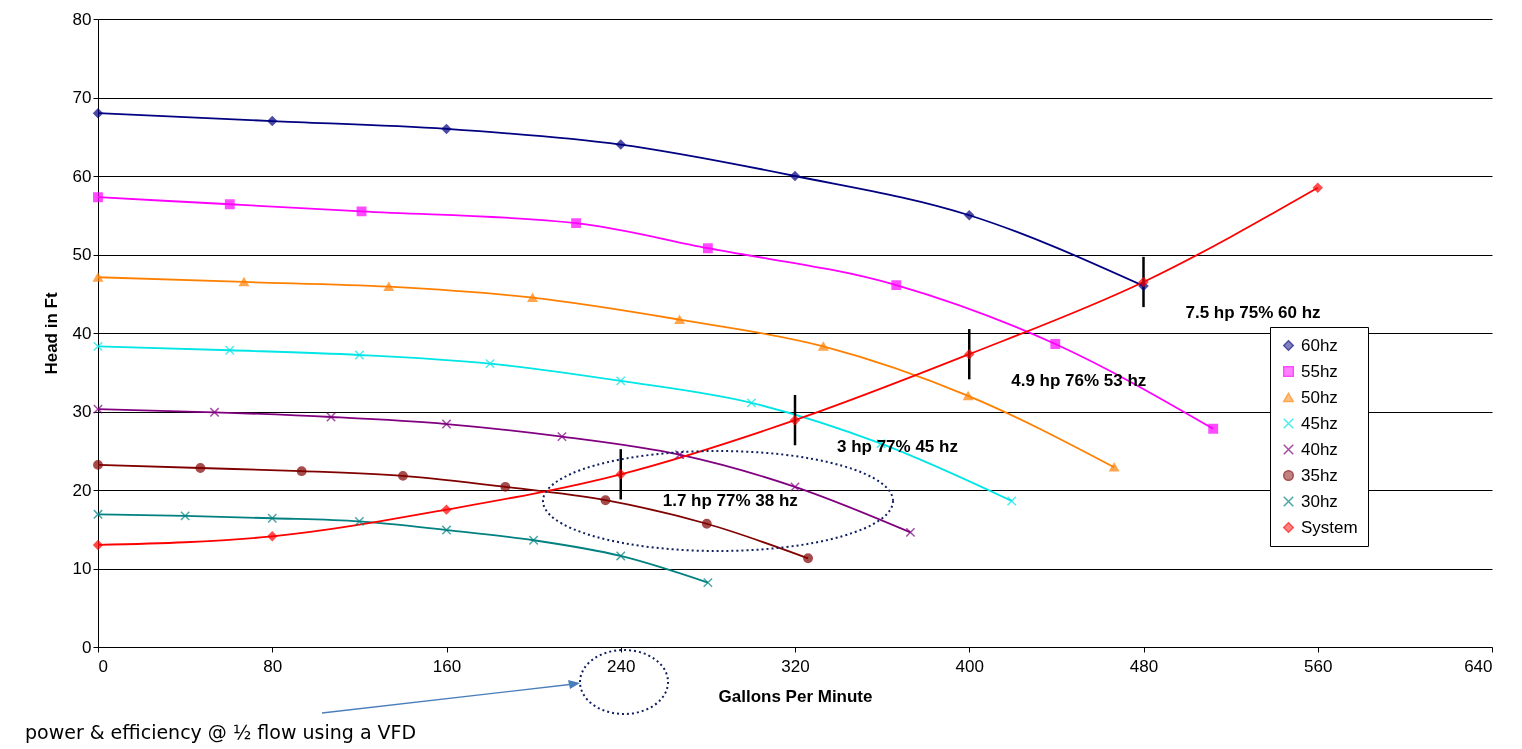 Image resolution: width=1522 pixels, height=749 pixels. What do you see at coordinates (1478, 666) in the screenshot?
I see `x-tick-label: 640` at bounding box center [1478, 666].